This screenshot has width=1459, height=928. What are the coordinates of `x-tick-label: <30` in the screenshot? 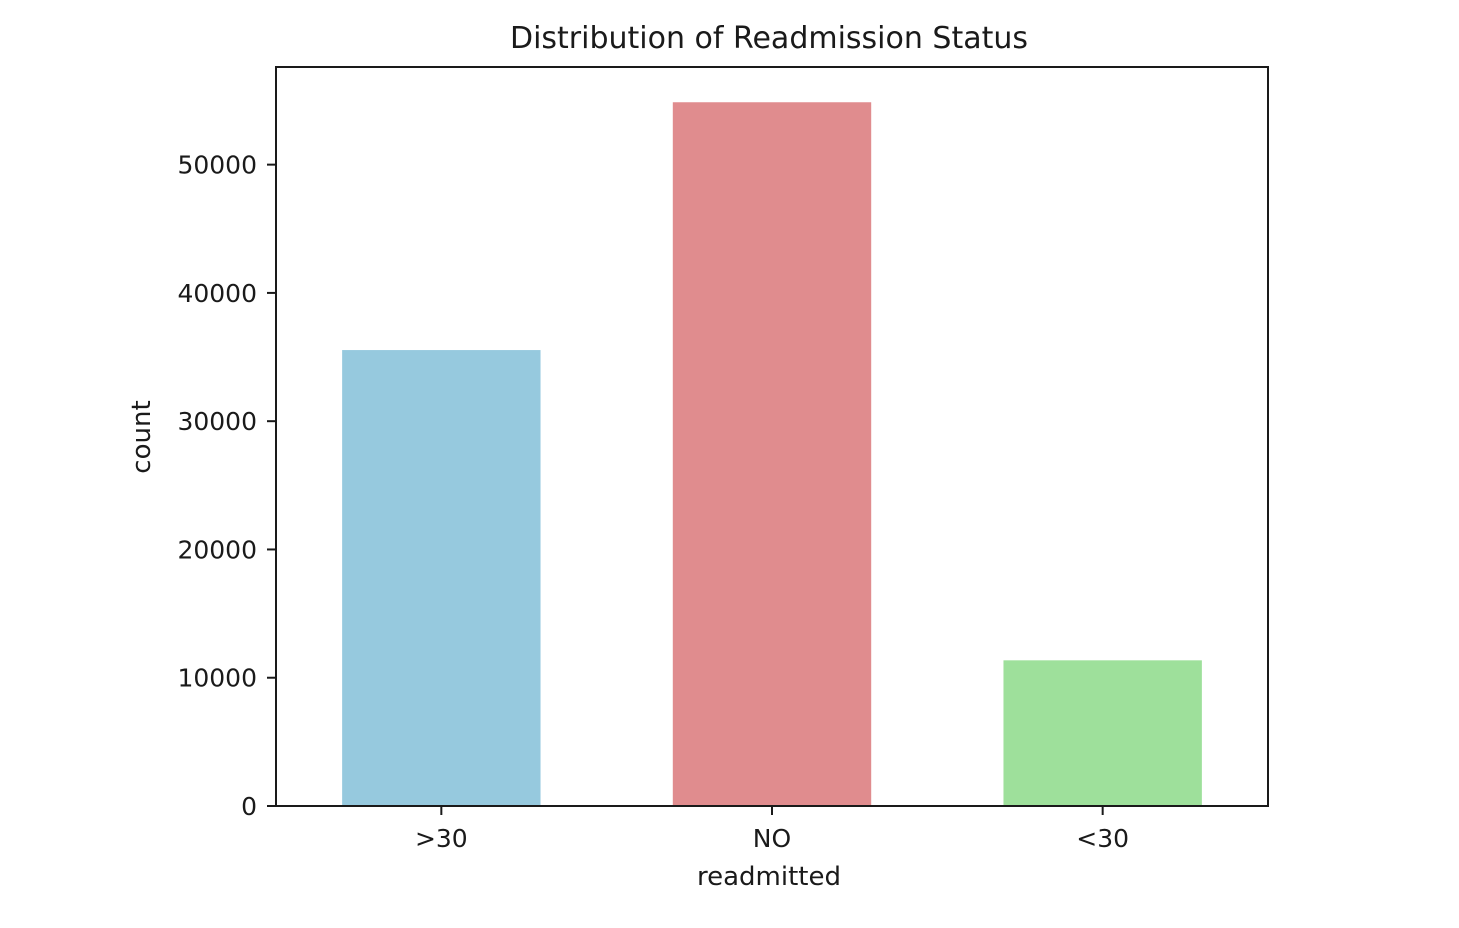 It's located at (1102, 838).